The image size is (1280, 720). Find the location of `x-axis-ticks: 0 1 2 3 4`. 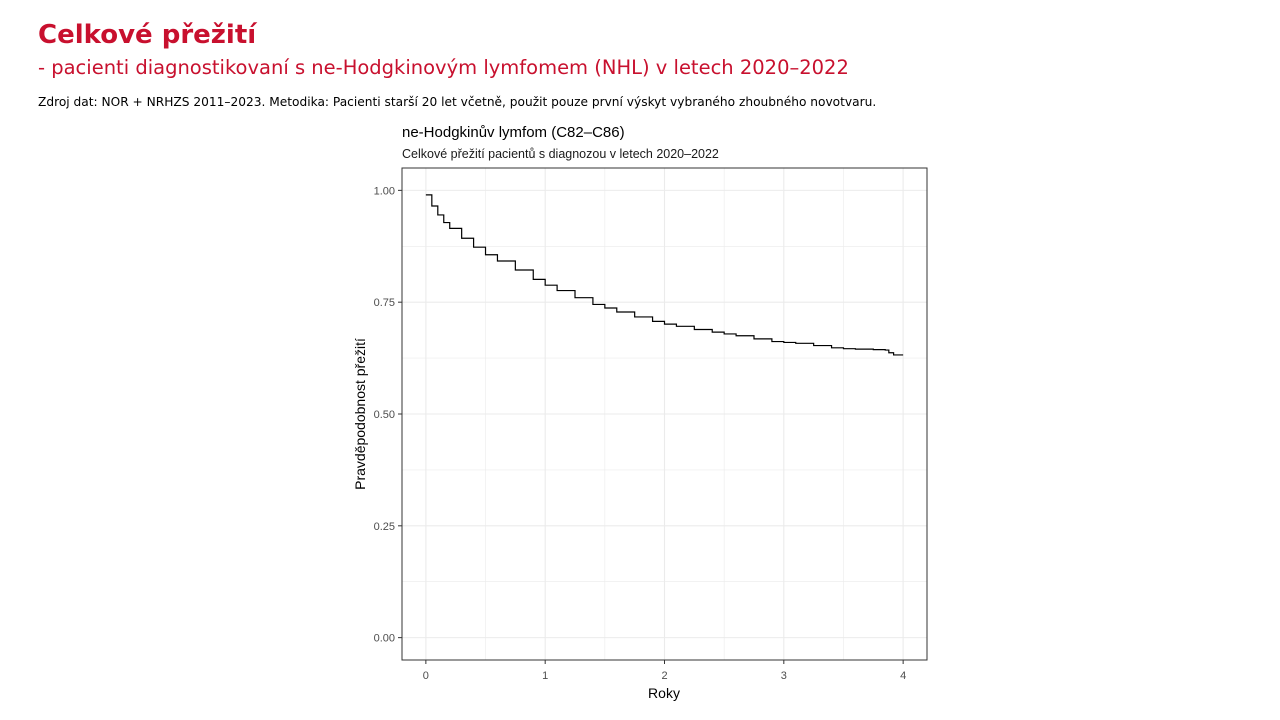

x-axis-ticks: 0 1 2 3 4 is located at coordinates (664, 671).